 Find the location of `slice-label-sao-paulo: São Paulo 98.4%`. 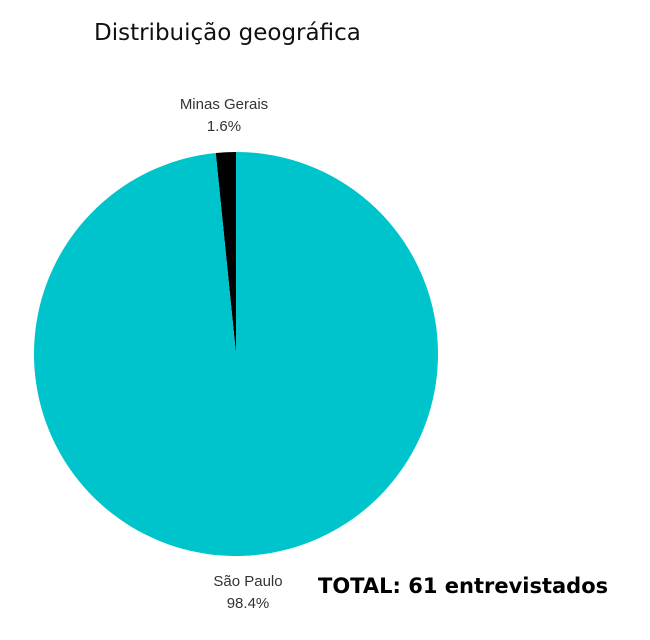

slice-label-sao-paulo: São Paulo 98.4% is located at coordinates (248, 593).